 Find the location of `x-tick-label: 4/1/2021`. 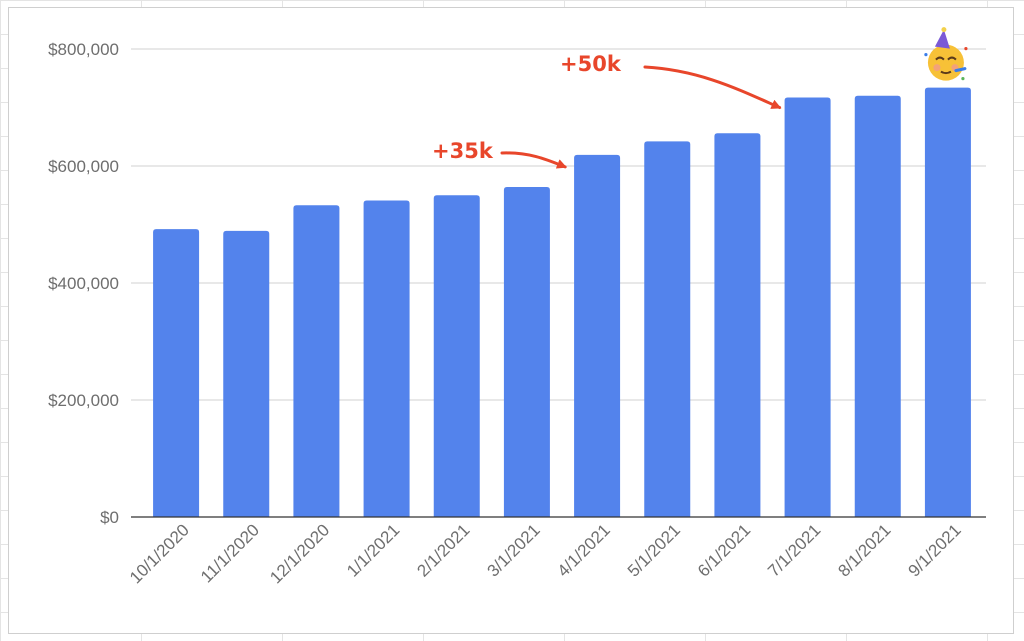

x-tick-label: 4/1/2021 is located at coordinates (584, 550).